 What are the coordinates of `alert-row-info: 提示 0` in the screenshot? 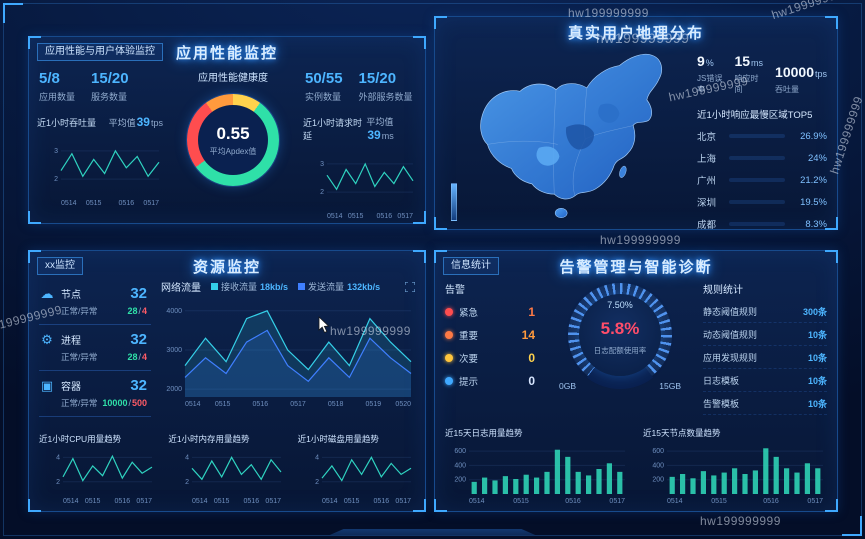 It's located at (495, 381).